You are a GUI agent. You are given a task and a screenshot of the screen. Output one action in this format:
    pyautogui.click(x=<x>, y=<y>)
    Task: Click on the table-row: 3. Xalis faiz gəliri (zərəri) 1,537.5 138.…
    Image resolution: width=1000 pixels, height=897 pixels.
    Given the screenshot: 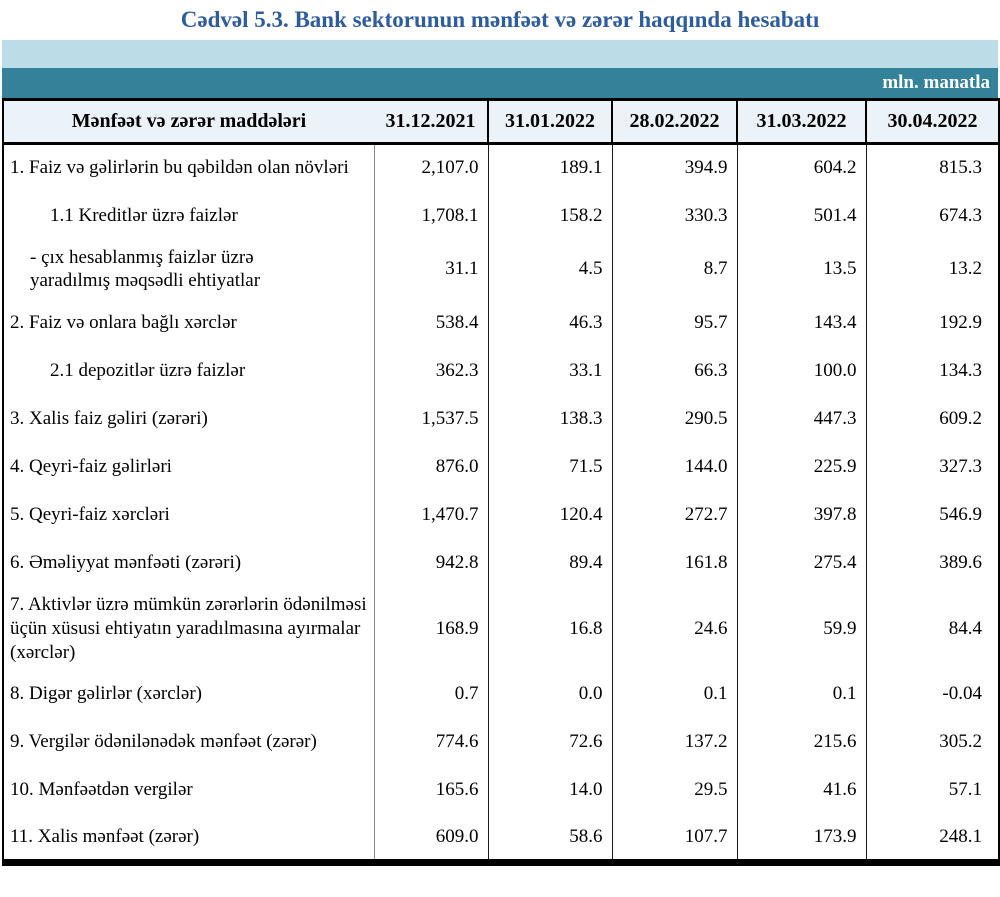 What is the action you would take?
    pyautogui.click(x=501, y=419)
    